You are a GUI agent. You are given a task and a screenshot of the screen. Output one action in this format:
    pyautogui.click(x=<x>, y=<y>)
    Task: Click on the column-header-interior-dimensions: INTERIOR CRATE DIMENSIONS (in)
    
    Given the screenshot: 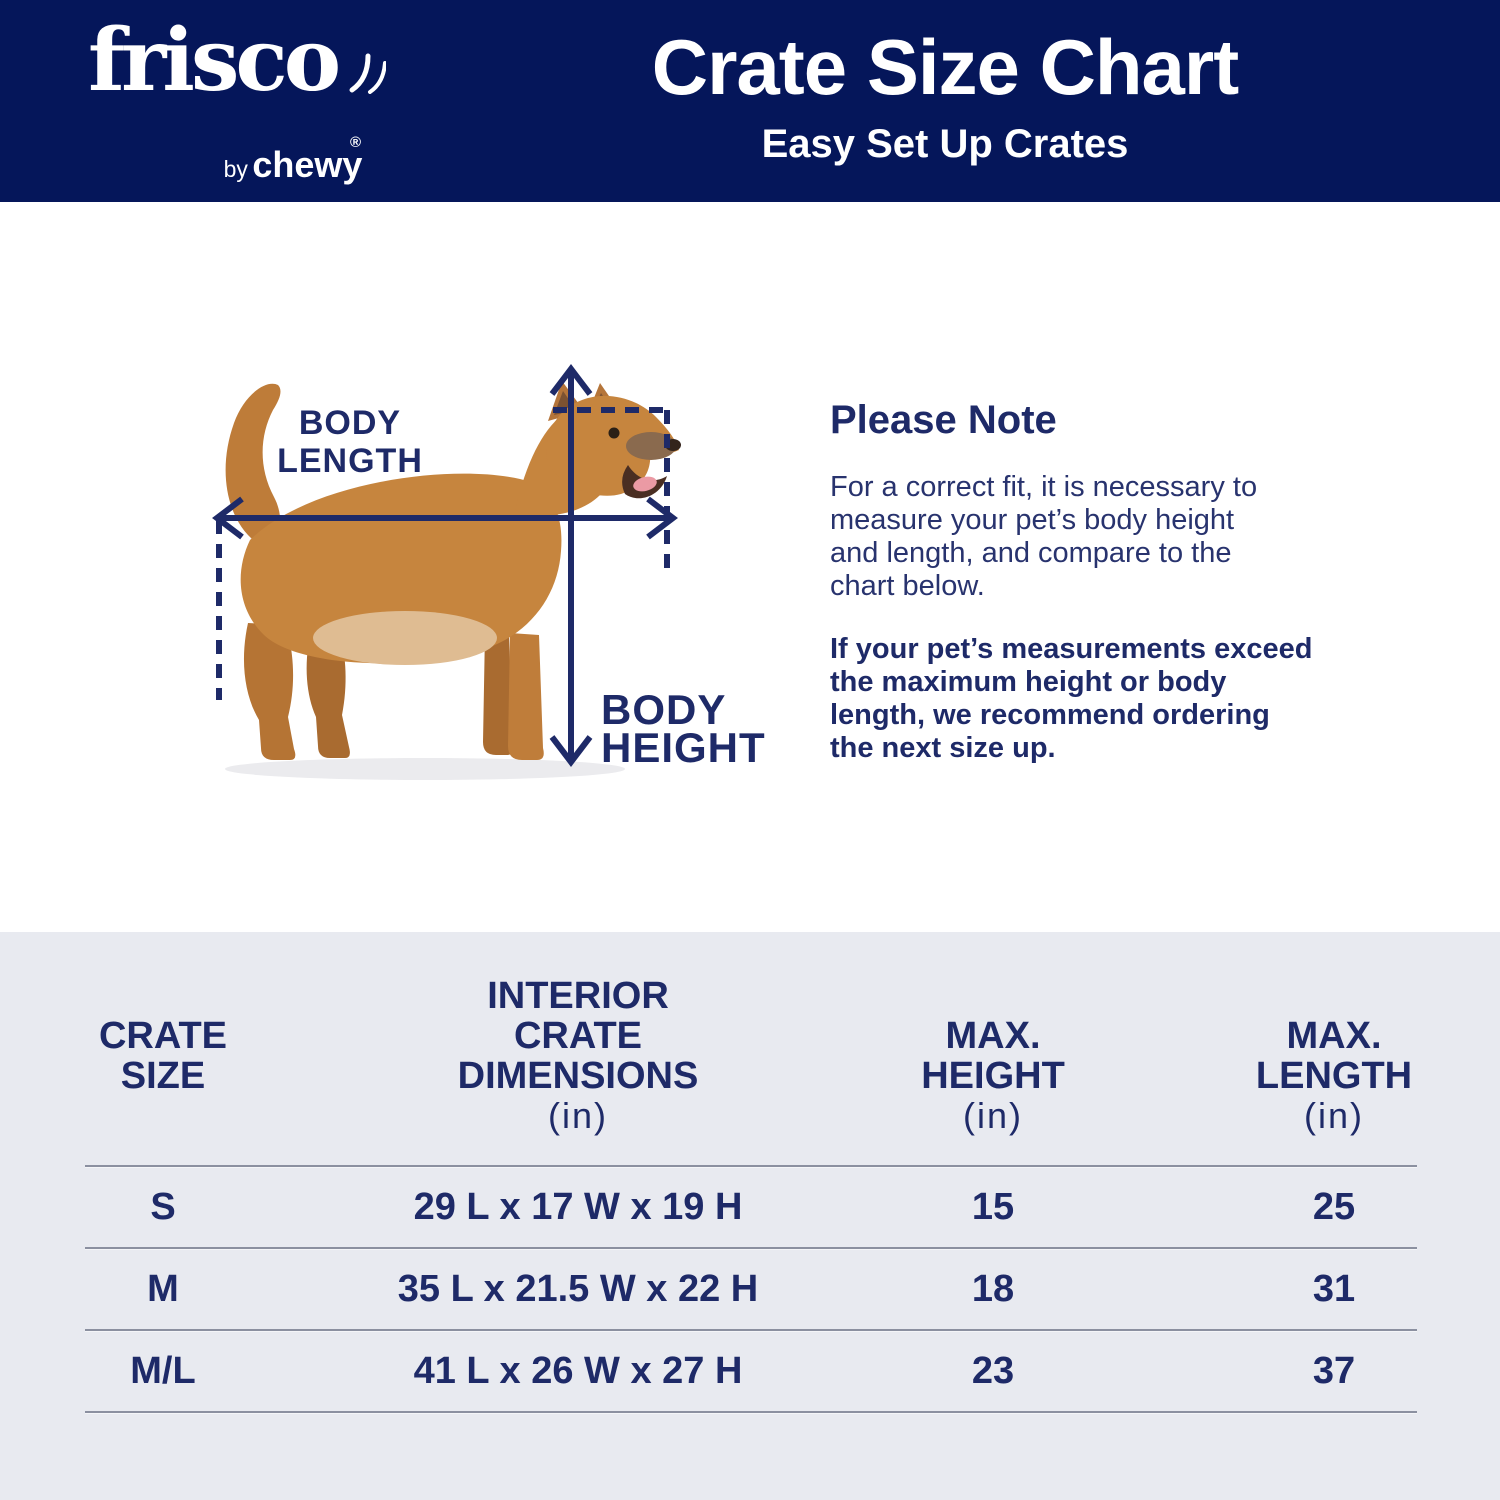 What is the action you would take?
    pyautogui.click(x=578, y=1056)
    